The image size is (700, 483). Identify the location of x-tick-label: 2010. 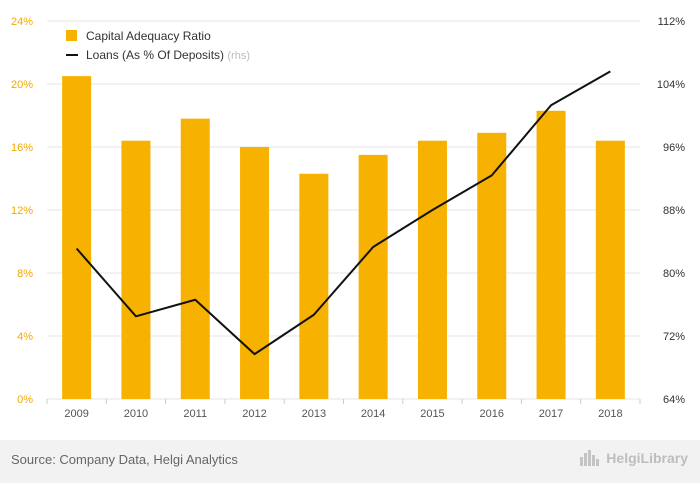
(136, 414).